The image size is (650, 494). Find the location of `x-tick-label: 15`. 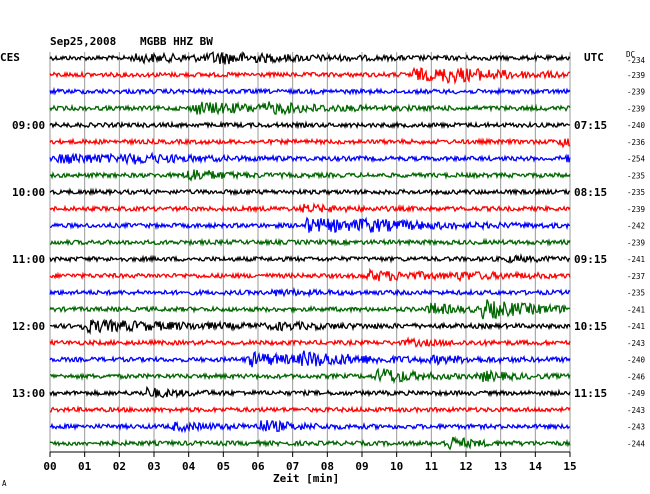

x-tick-label: 15 is located at coordinates (569, 466).